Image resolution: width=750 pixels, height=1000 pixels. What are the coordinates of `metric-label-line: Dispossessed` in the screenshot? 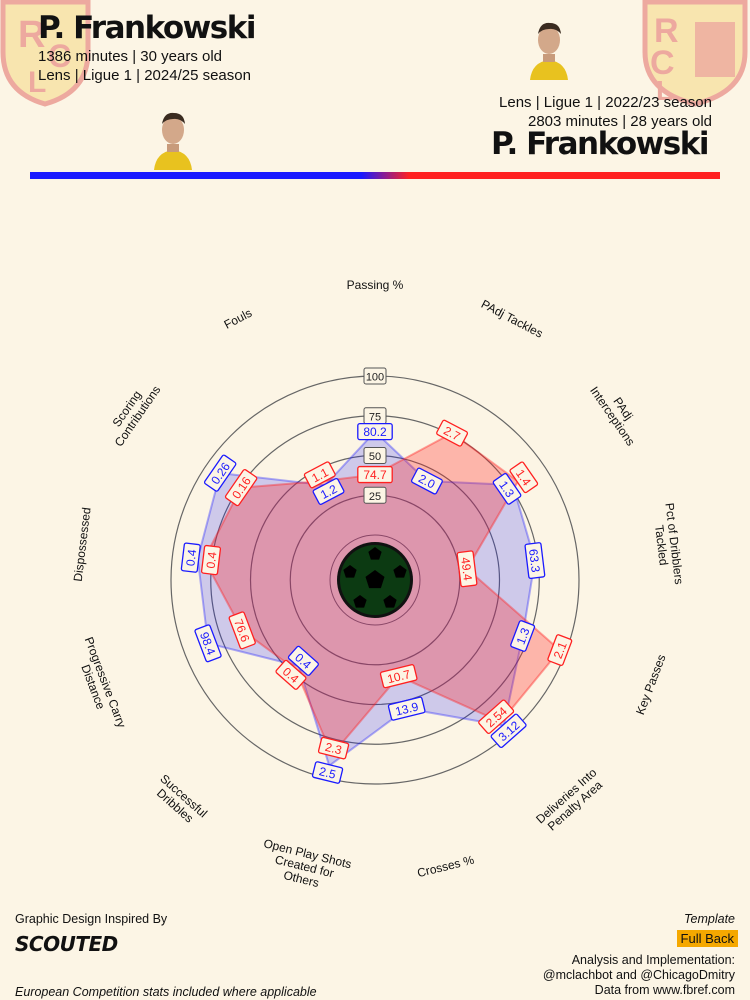 It's located at (82, 545).